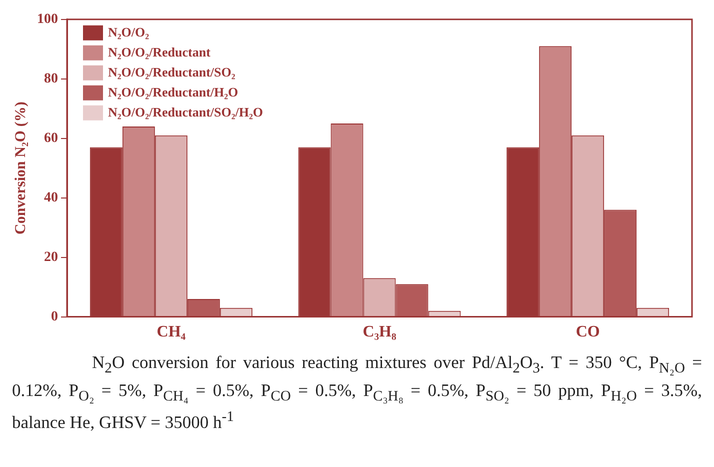  Describe the element at coordinates (129, 32) in the screenshot. I see `legend-label: N₂O/O₂` at that location.